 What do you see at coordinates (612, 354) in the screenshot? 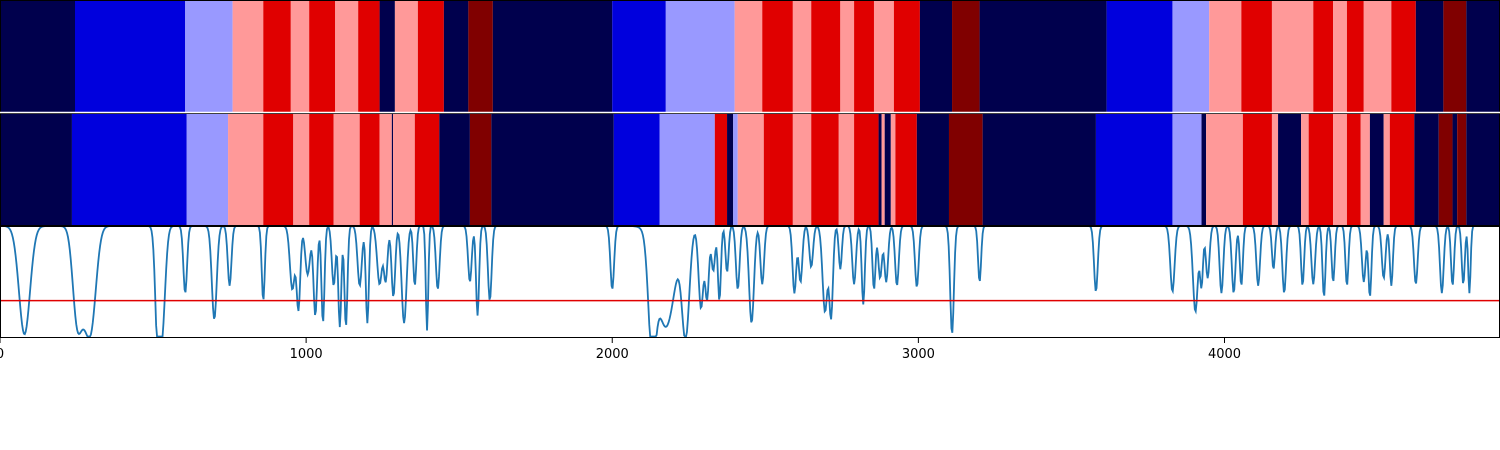
I see `x-tick-label-2: 2000` at bounding box center [612, 354].